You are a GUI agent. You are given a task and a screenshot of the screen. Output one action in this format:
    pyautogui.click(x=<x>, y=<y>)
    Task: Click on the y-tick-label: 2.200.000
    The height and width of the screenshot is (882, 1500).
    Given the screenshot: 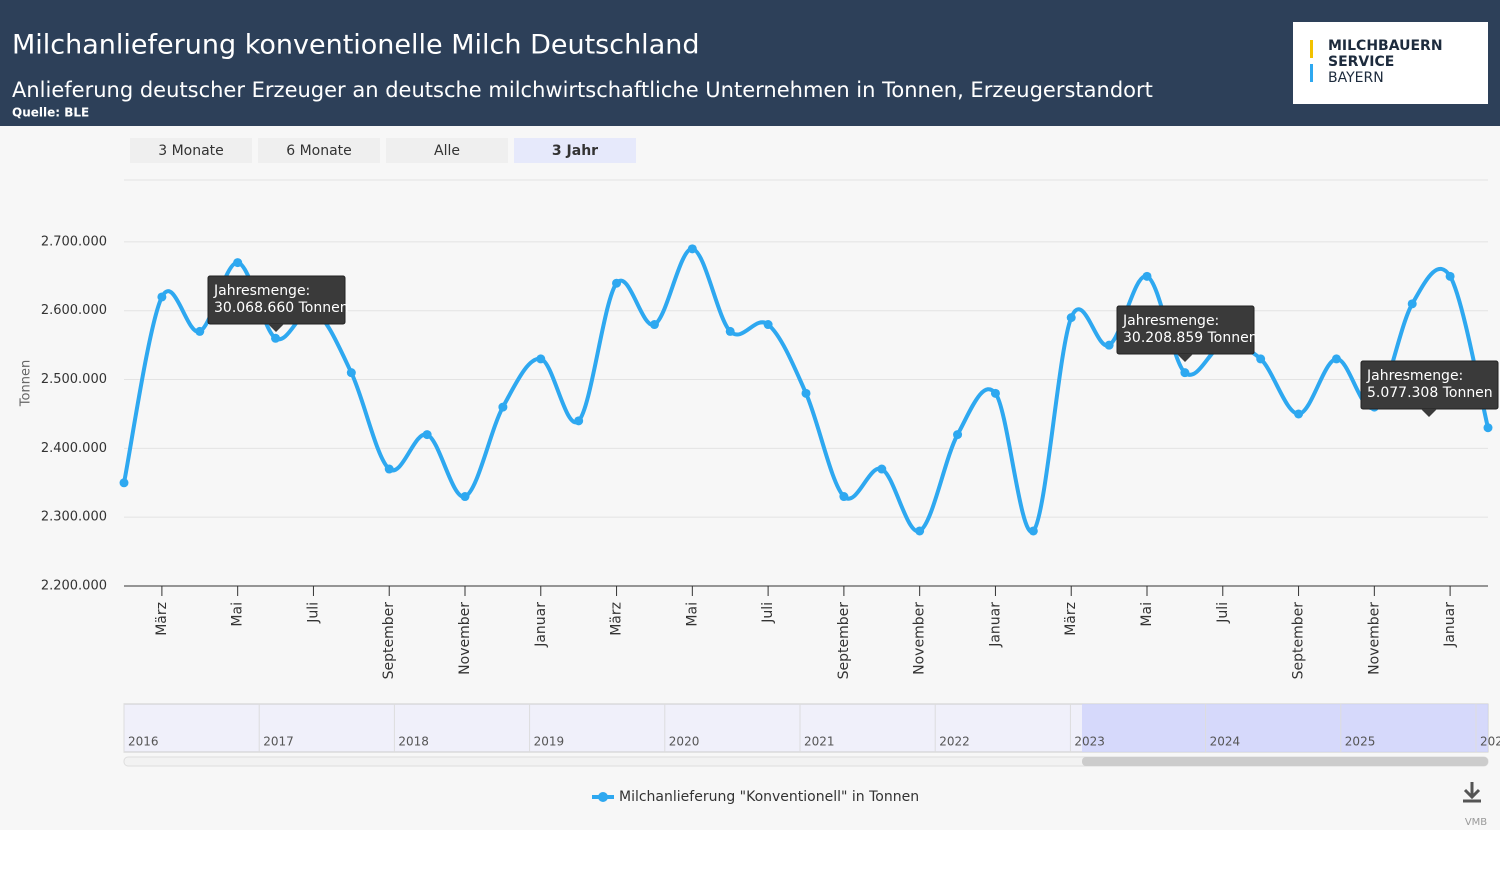 What is the action you would take?
    pyautogui.click(x=74, y=586)
    